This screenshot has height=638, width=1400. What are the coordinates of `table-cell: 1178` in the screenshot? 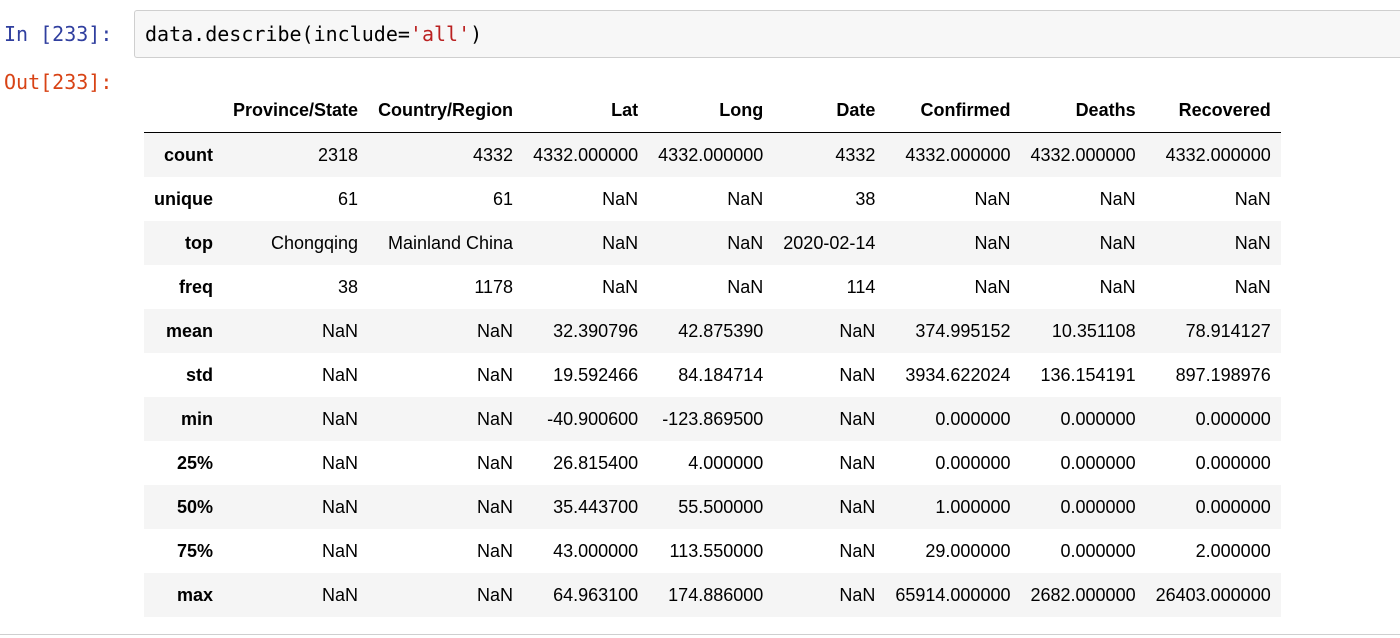 It's located at (494, 286).